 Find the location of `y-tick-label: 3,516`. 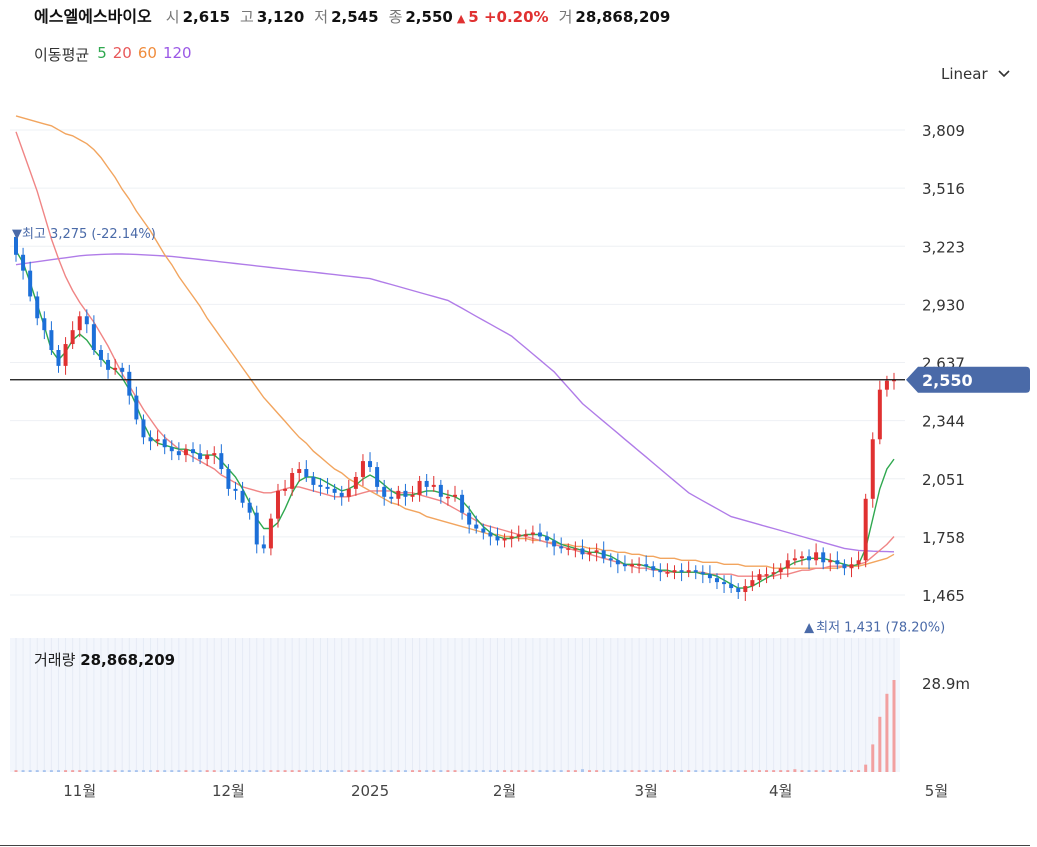

y-tick-label: 3,516 is located at coordinates (943, 189).